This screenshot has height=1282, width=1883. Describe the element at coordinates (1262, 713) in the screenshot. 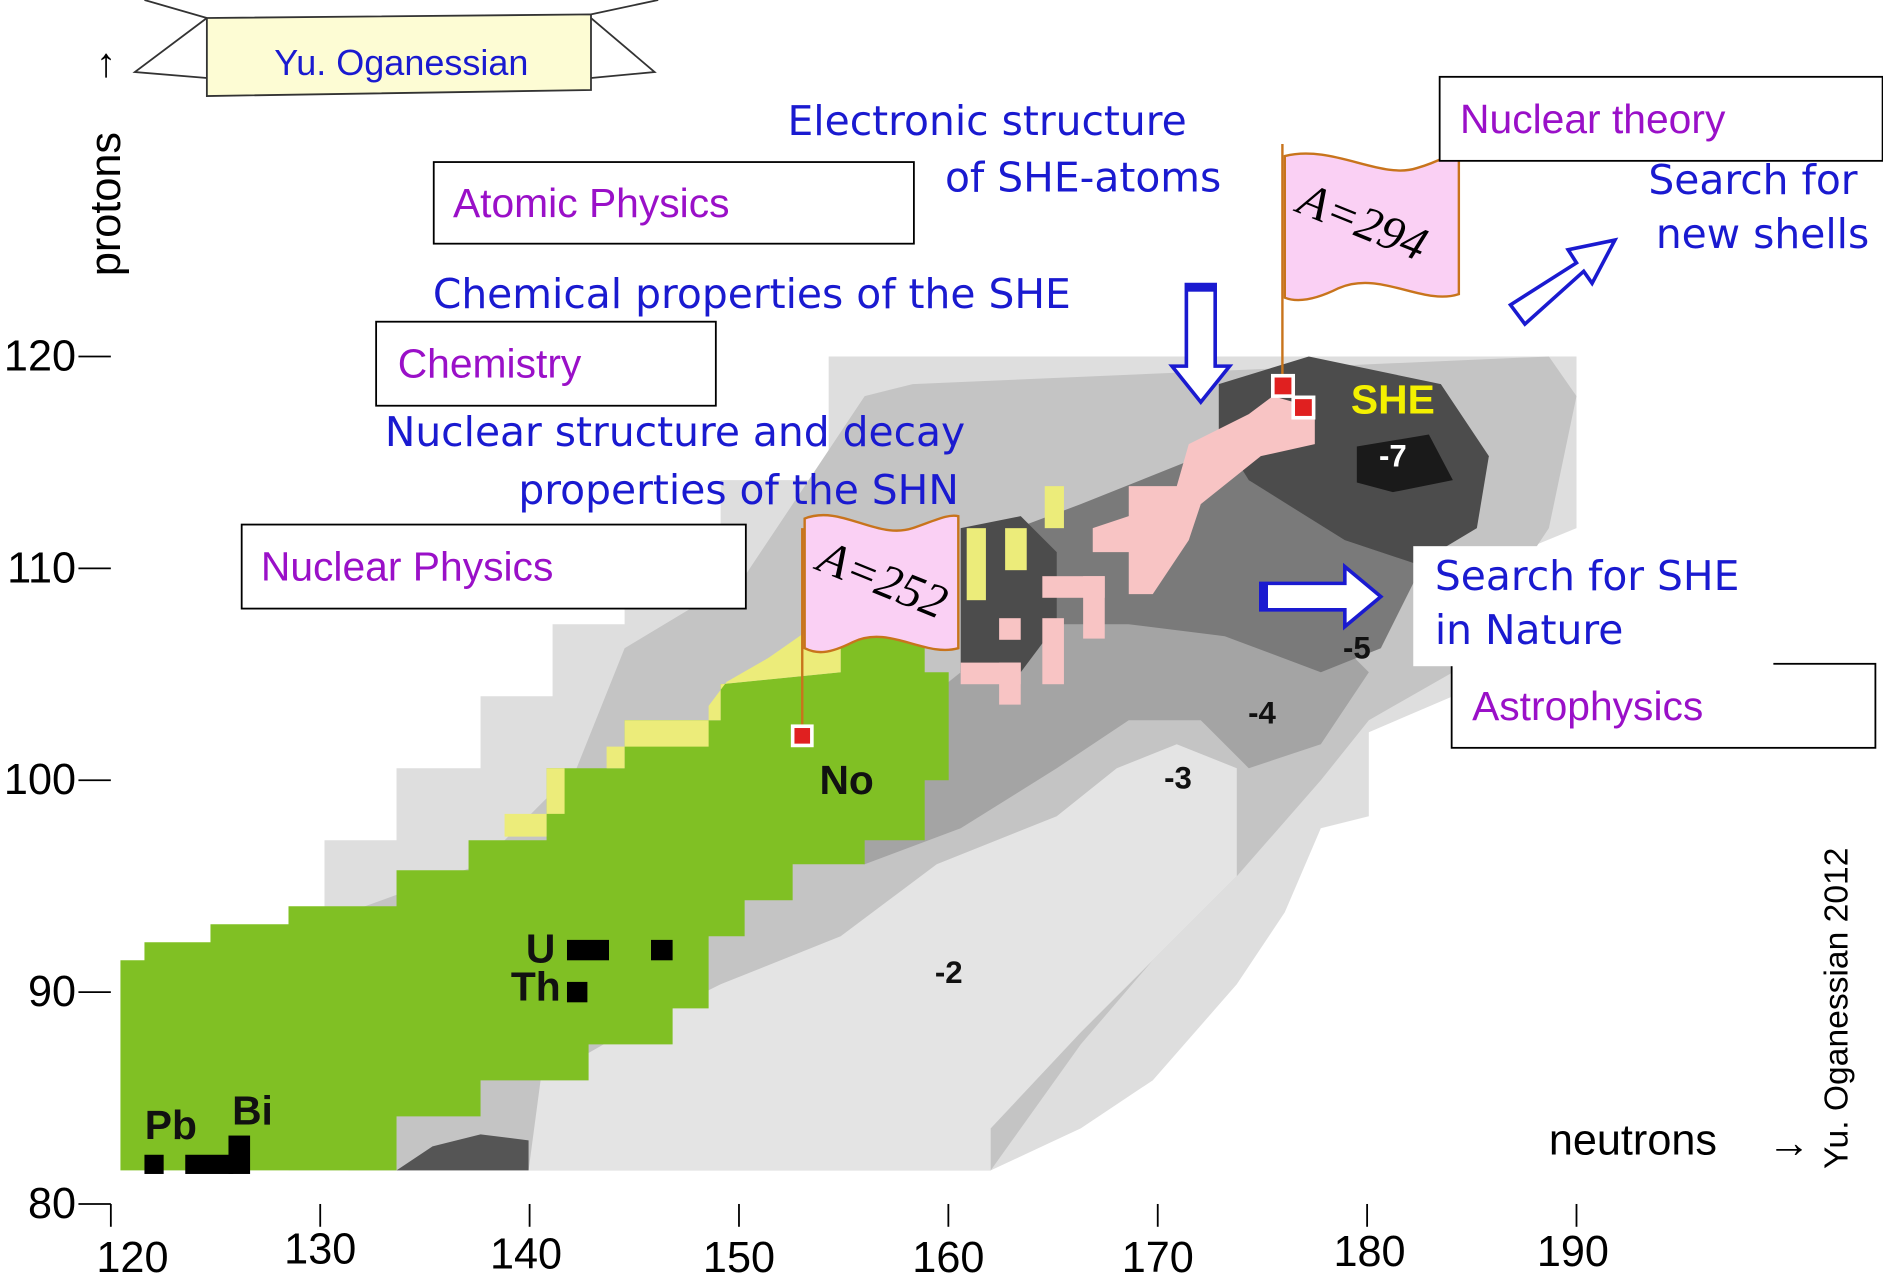

I see `contour-label: -4` at that location.